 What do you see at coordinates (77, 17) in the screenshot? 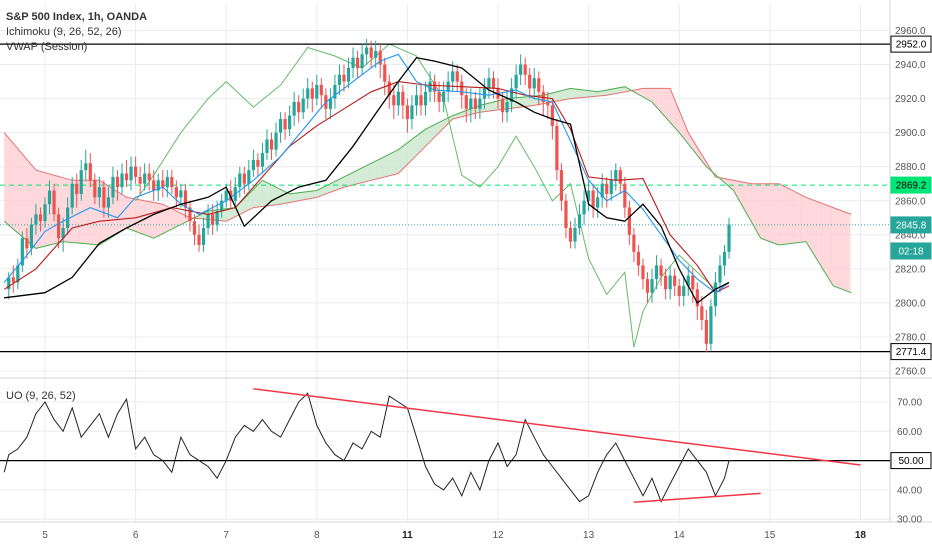
I see `symbol-title: S&P 500 Index, 1h, OANDA` at bounding box center [77, 17].